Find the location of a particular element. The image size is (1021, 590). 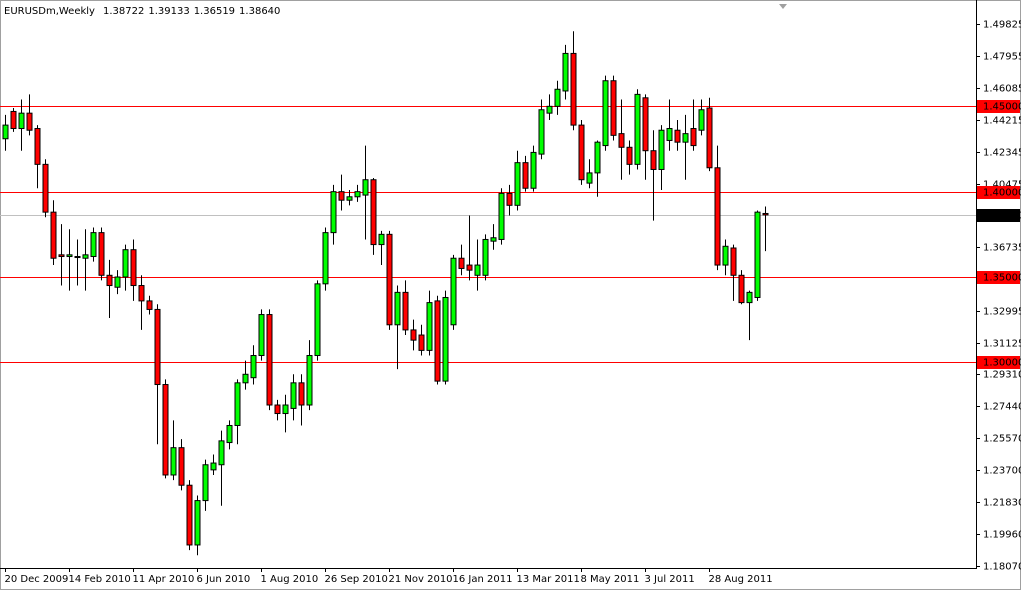

x-tick-label: 26 Sep 2010 is located at coordinates (356, 579).